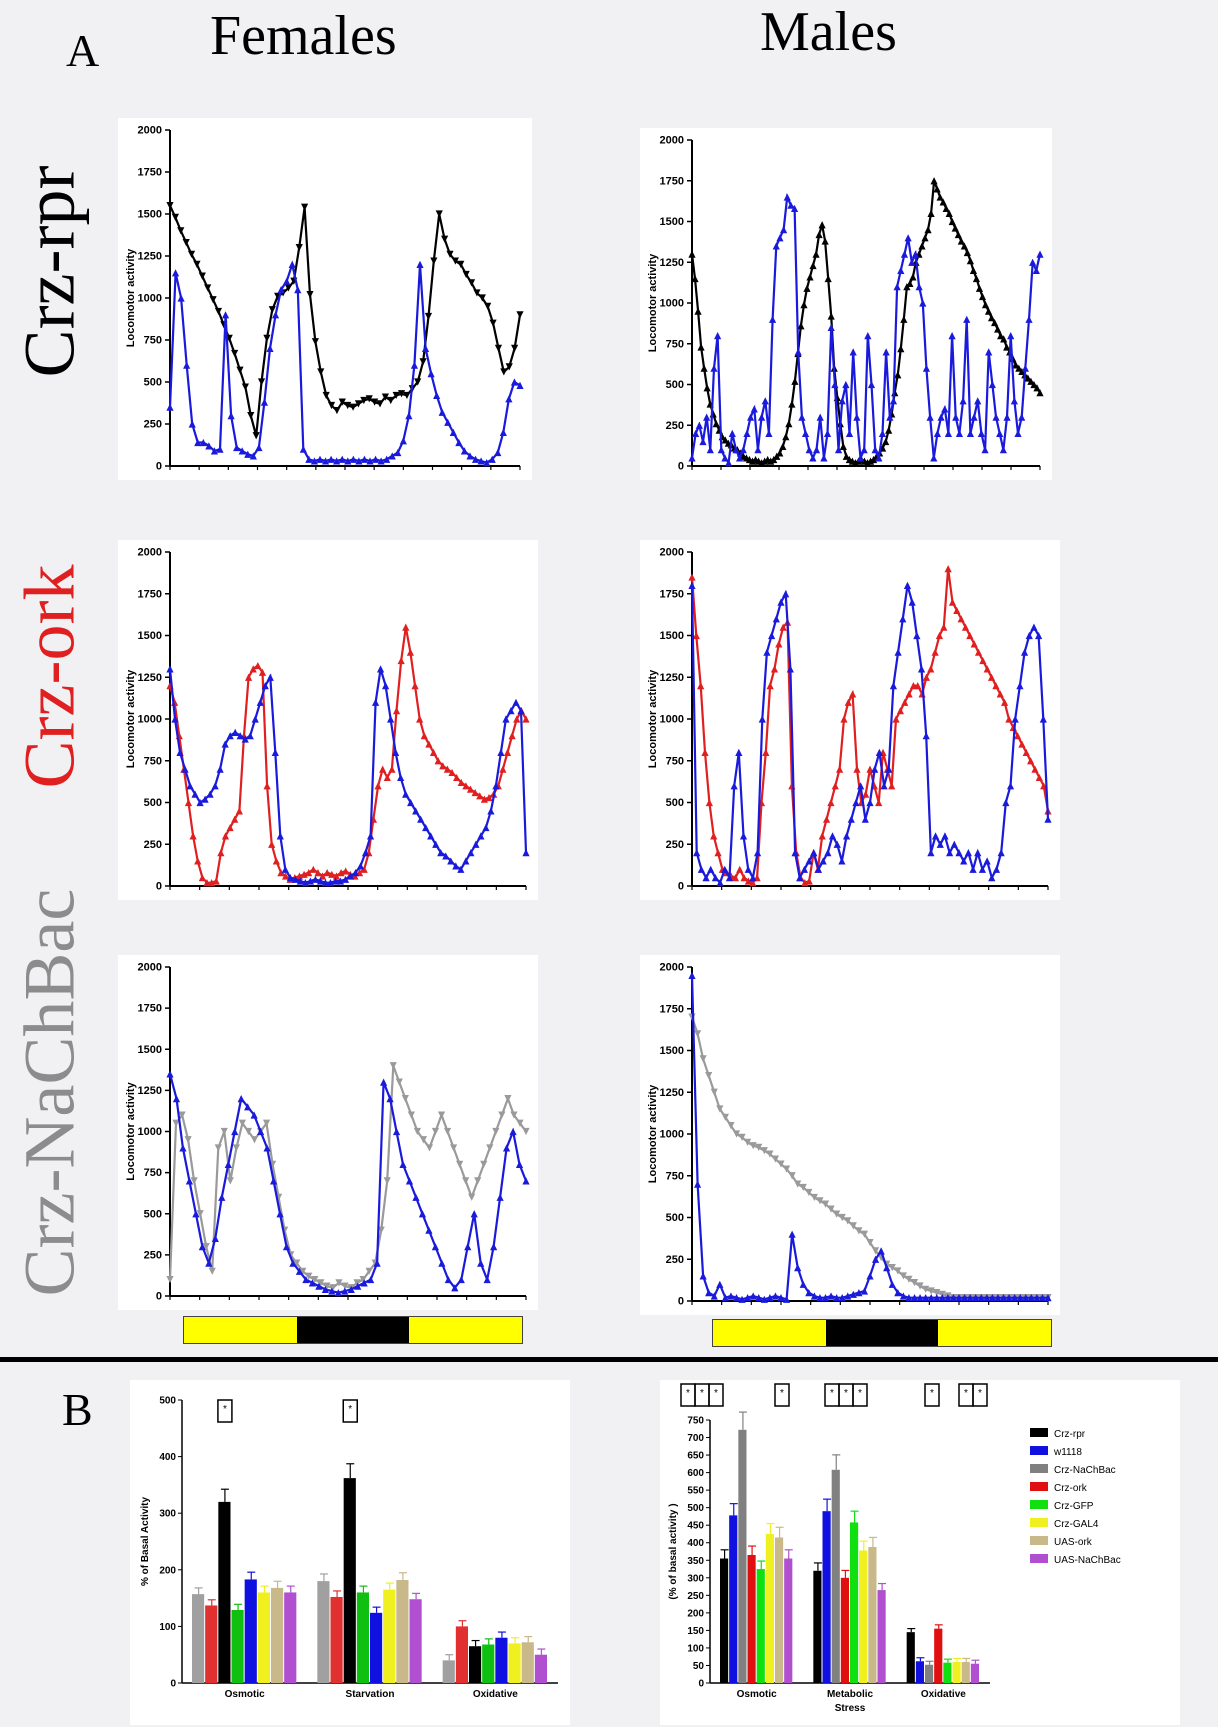  Describe the element at coordinates (167, 1457) in the screenshot. I see `y-tick-label: 400` at that location.